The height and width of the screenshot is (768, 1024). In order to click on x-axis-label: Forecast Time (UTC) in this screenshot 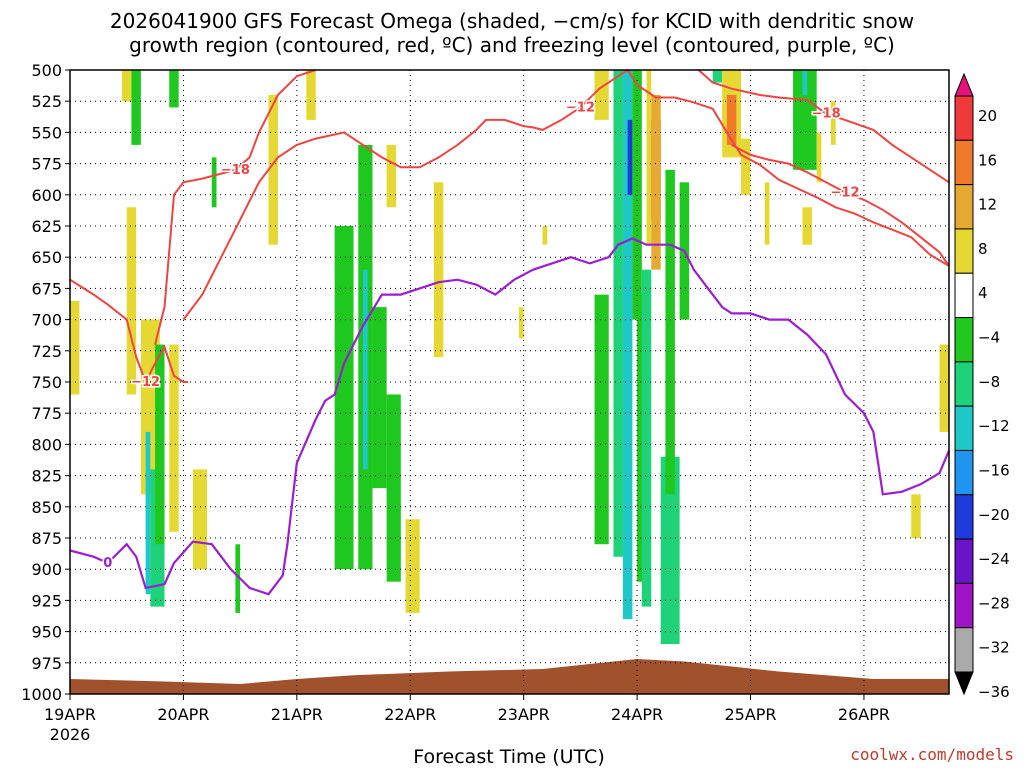, I will do `click(508, 757)`.